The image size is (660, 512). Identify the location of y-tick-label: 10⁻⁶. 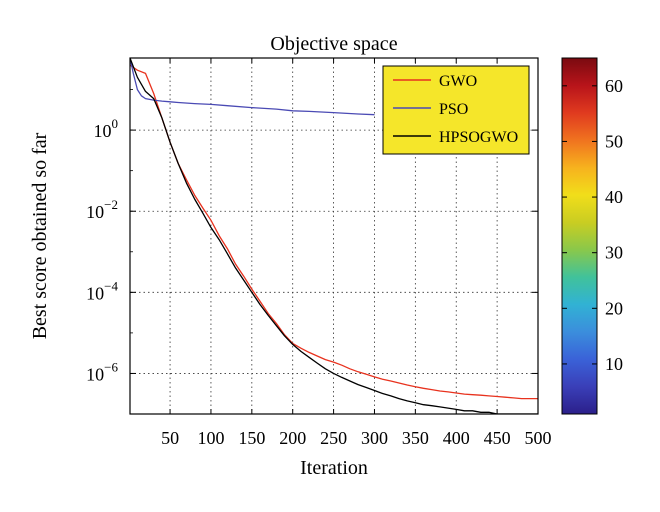
(102, 371).